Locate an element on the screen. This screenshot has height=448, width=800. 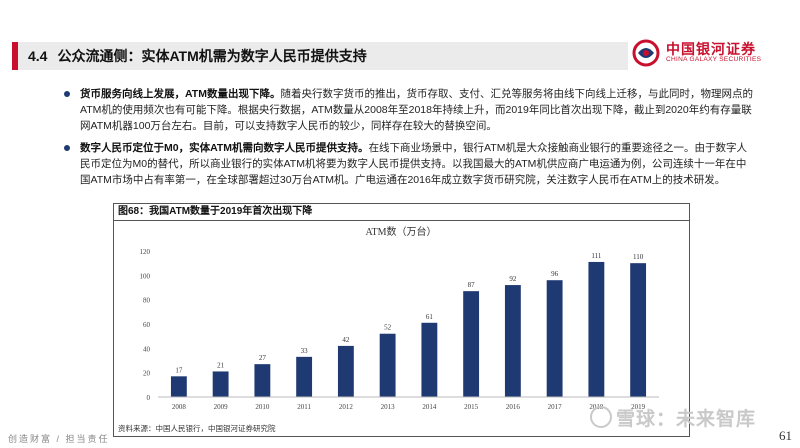
bar-data-label: 110 is located at coordinates (638, 257).